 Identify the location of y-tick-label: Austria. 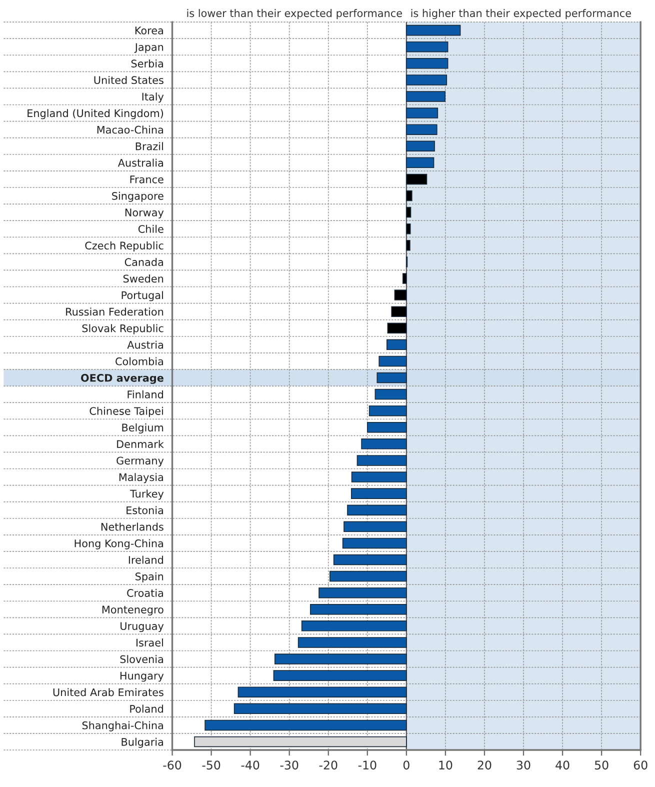
(145, 344).